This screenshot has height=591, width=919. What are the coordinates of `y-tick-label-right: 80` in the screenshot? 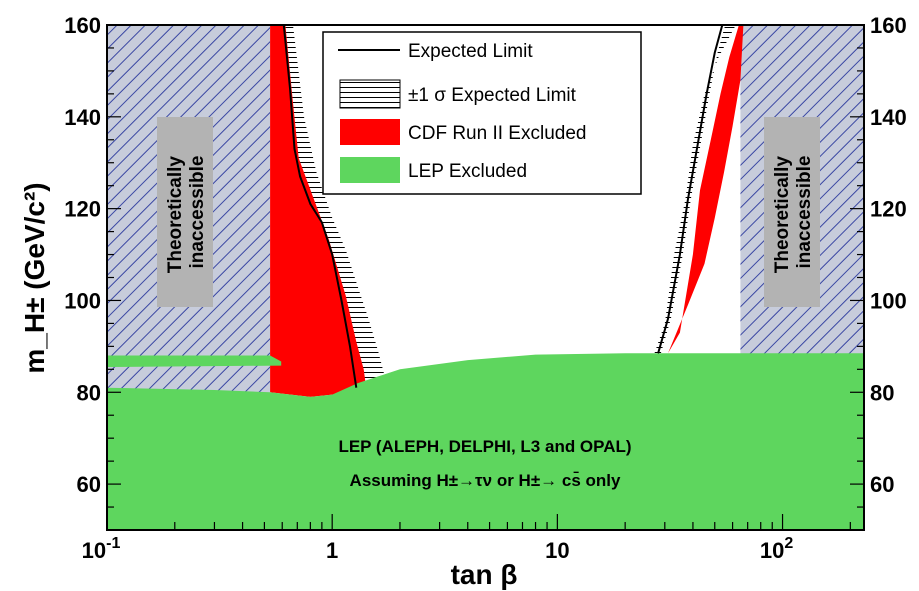 It's located at (882, 392).